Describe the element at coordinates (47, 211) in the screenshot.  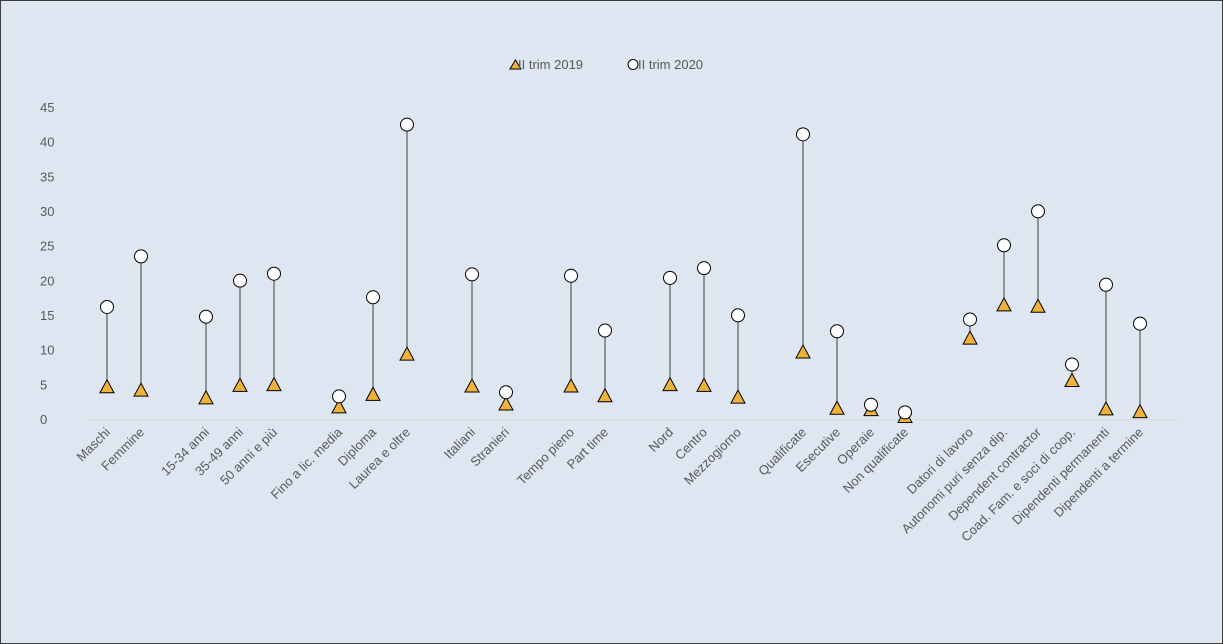
I see `y-tick-label: 30` at that location.